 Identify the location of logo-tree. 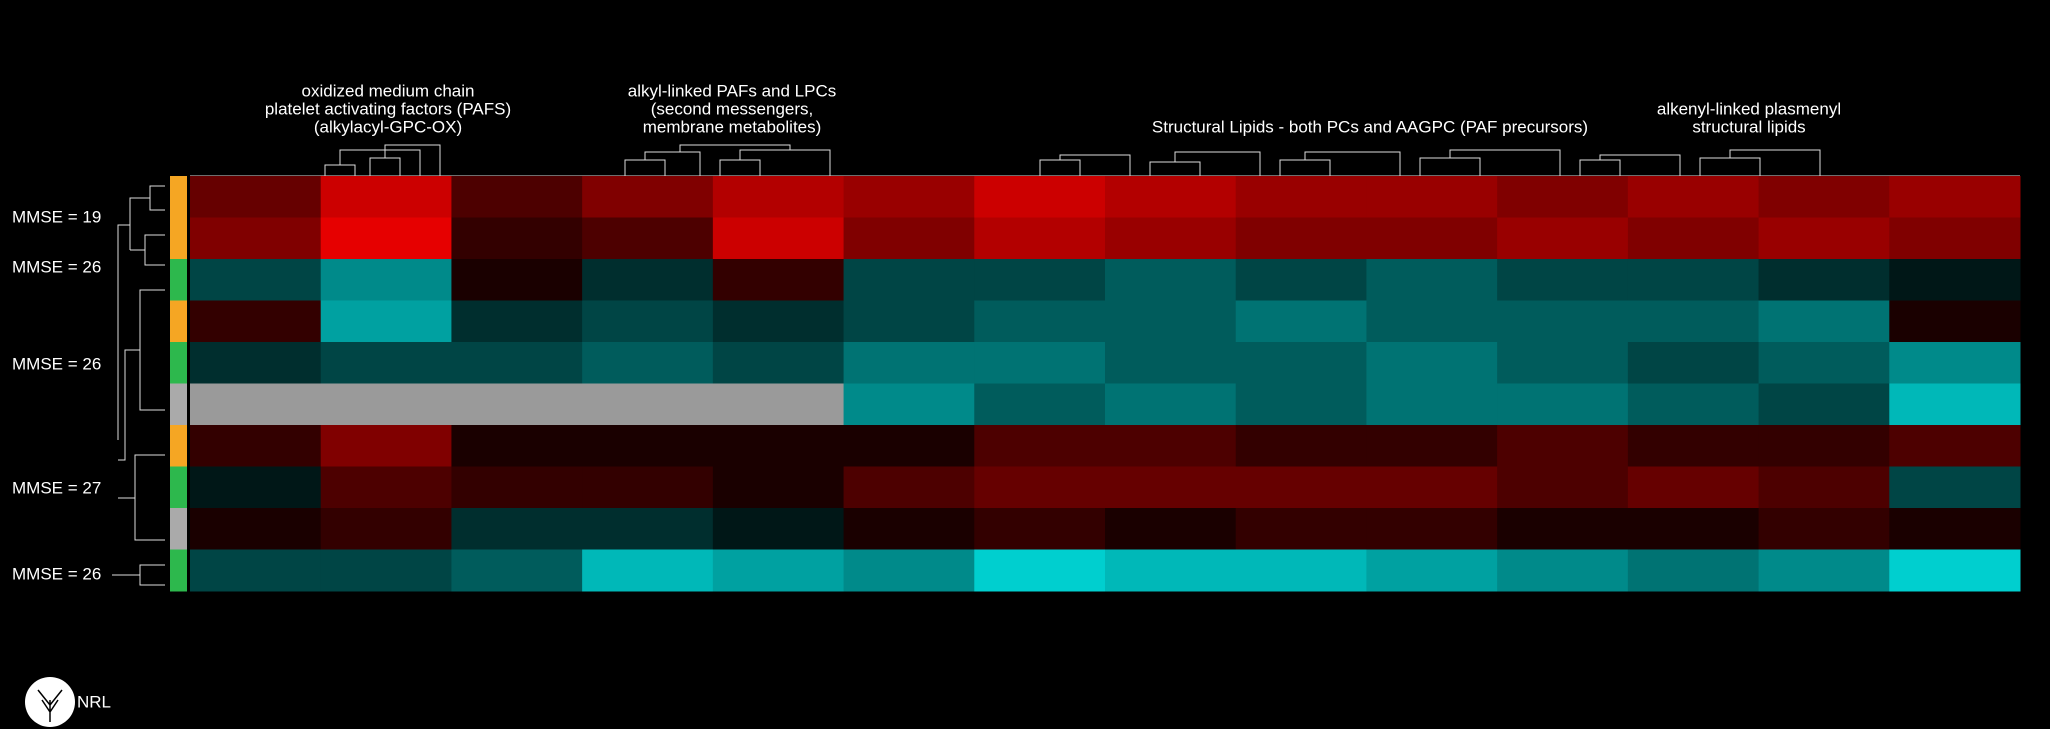
(50, 705).